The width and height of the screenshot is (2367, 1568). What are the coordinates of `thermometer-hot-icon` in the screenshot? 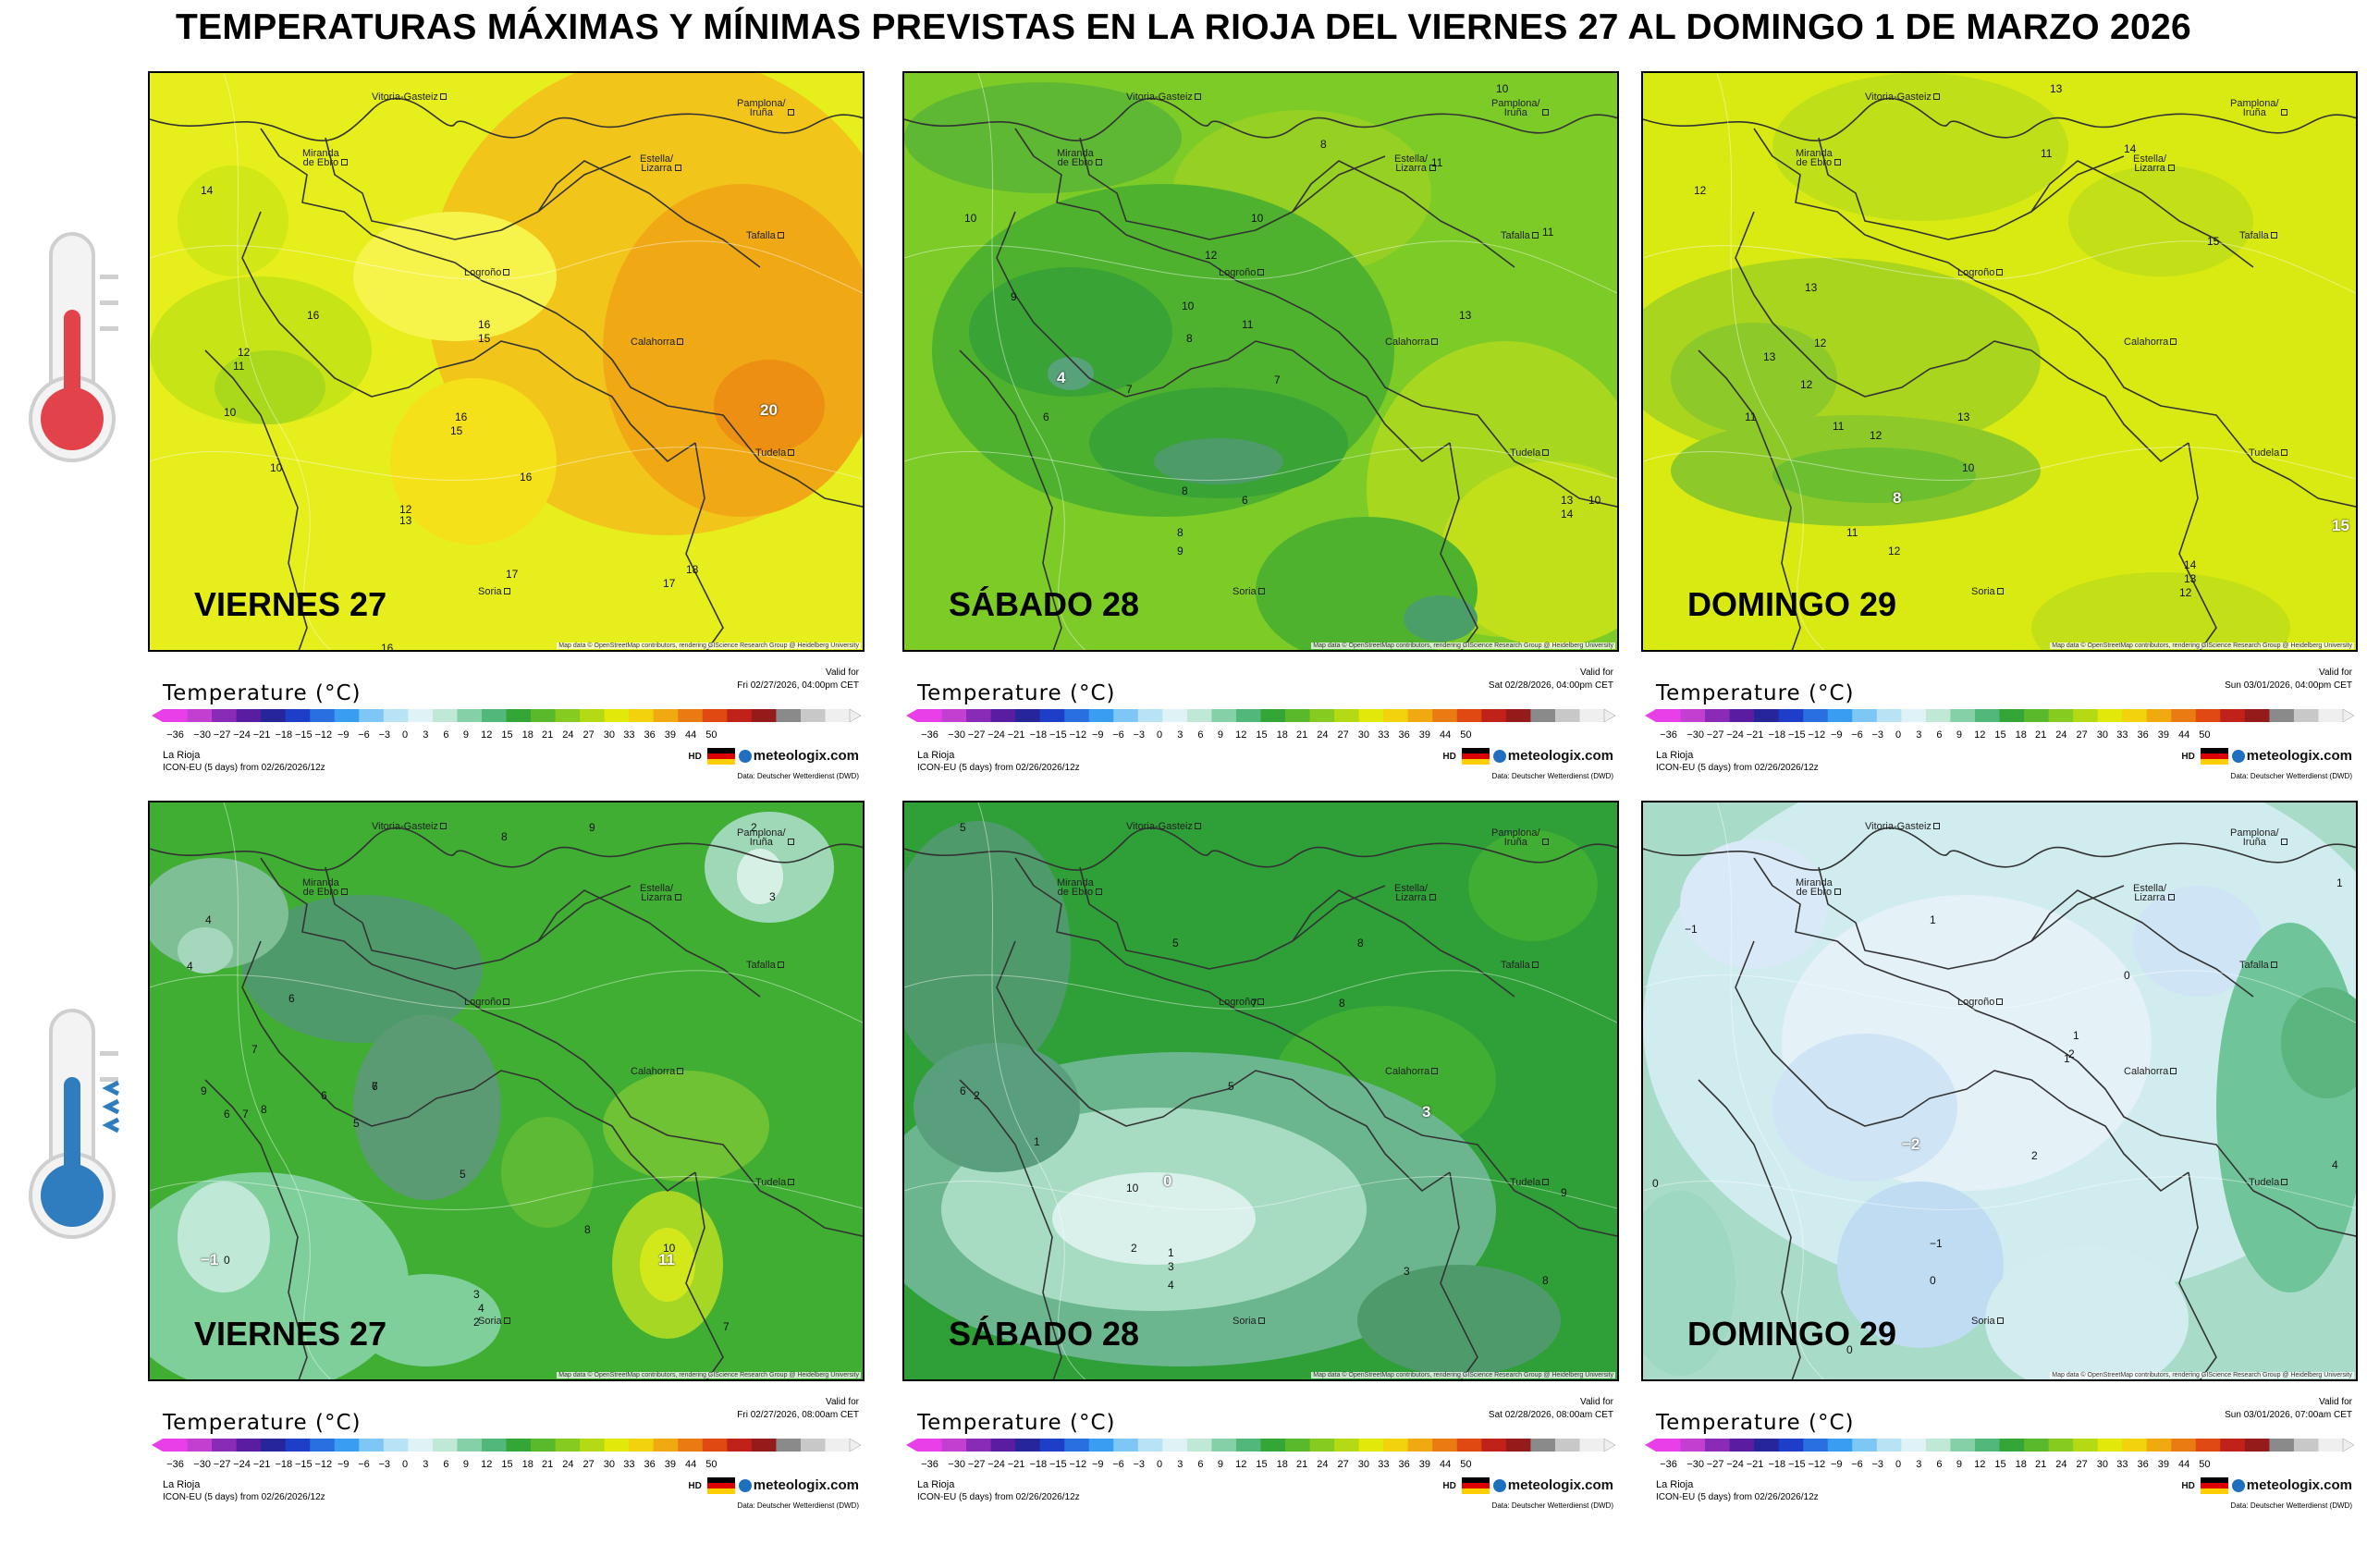 It's located at (81, 351).